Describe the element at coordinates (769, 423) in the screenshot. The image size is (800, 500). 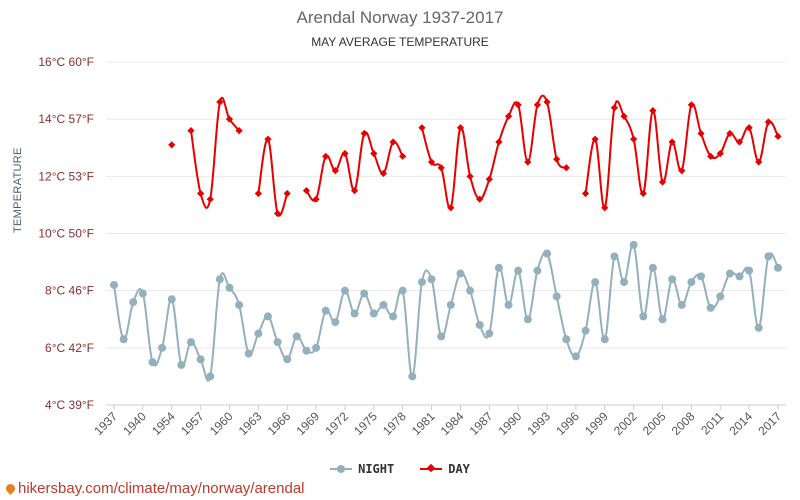
I see `x-tick-label: 2017` at that location.